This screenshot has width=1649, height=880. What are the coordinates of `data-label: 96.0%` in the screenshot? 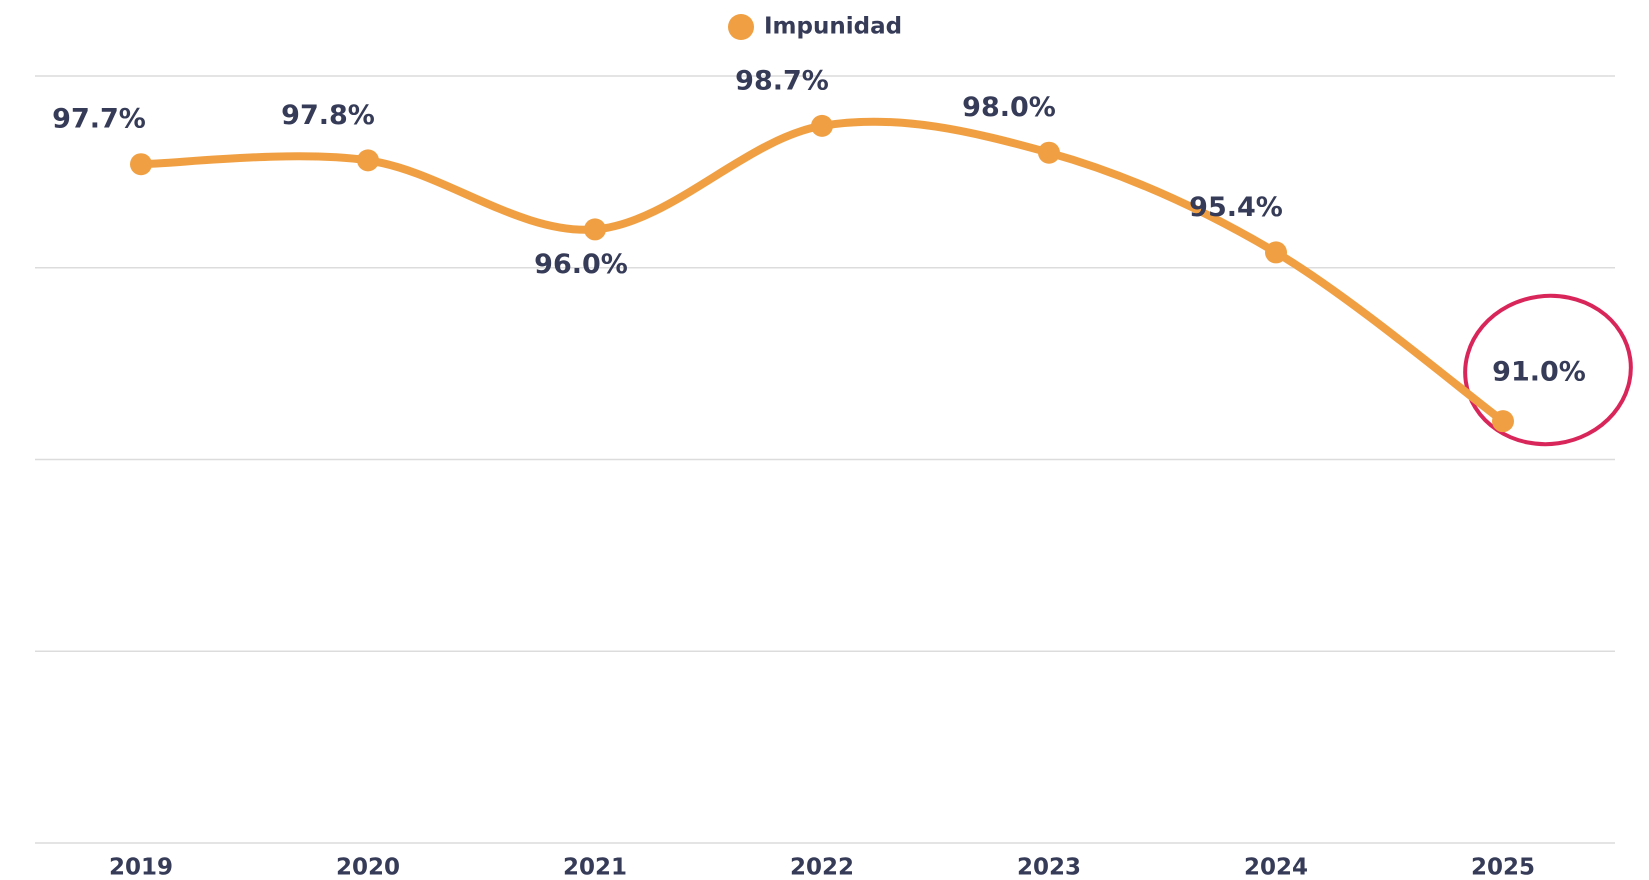 It's located at (581, 264).